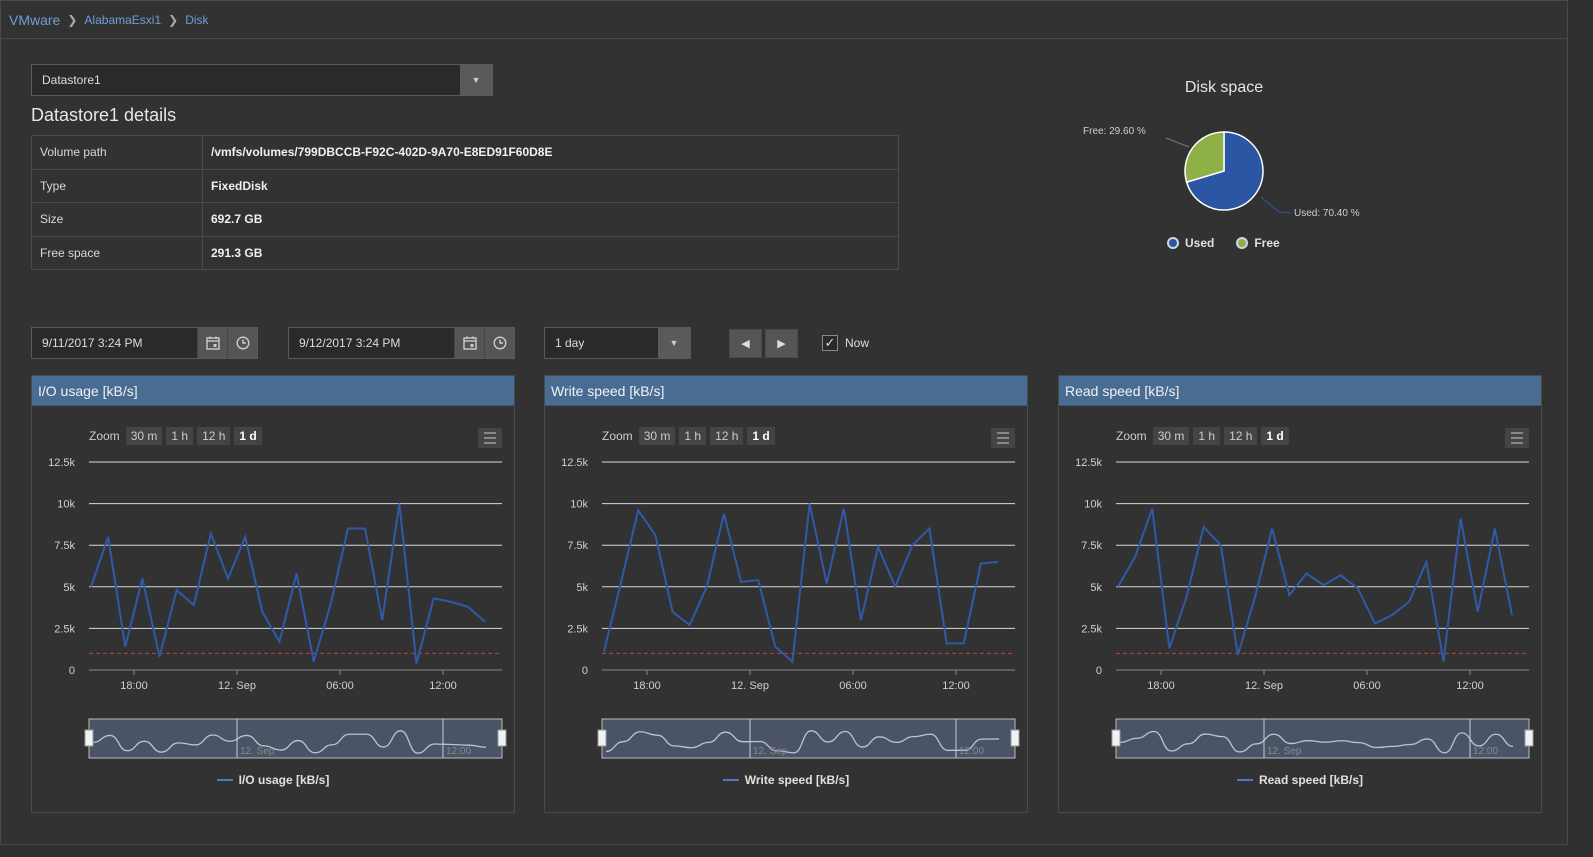  Describe the element at coordinates (35, 19) in the screenshot. I see `breadcrumb-vmware: VMware` at that location.